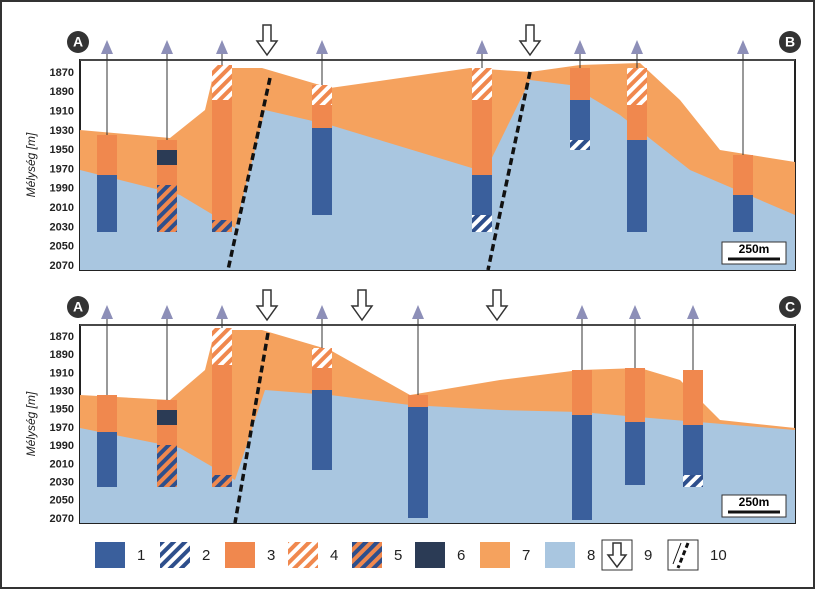 This screenshot has width=815, height=589. What do you see at coordinates (62, 112) in the screenshot?
I see `depth-tick-label: 1910` at bounding box center [62, 112].